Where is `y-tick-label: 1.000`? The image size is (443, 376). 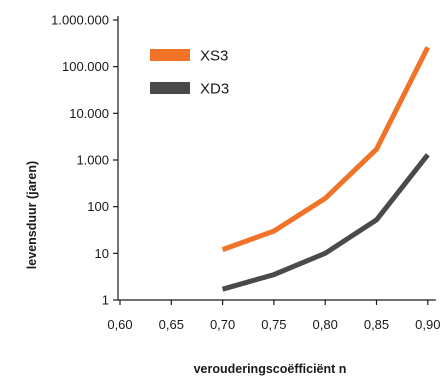
y-tick-label: 1.000 is located at coordinates (92, 160).